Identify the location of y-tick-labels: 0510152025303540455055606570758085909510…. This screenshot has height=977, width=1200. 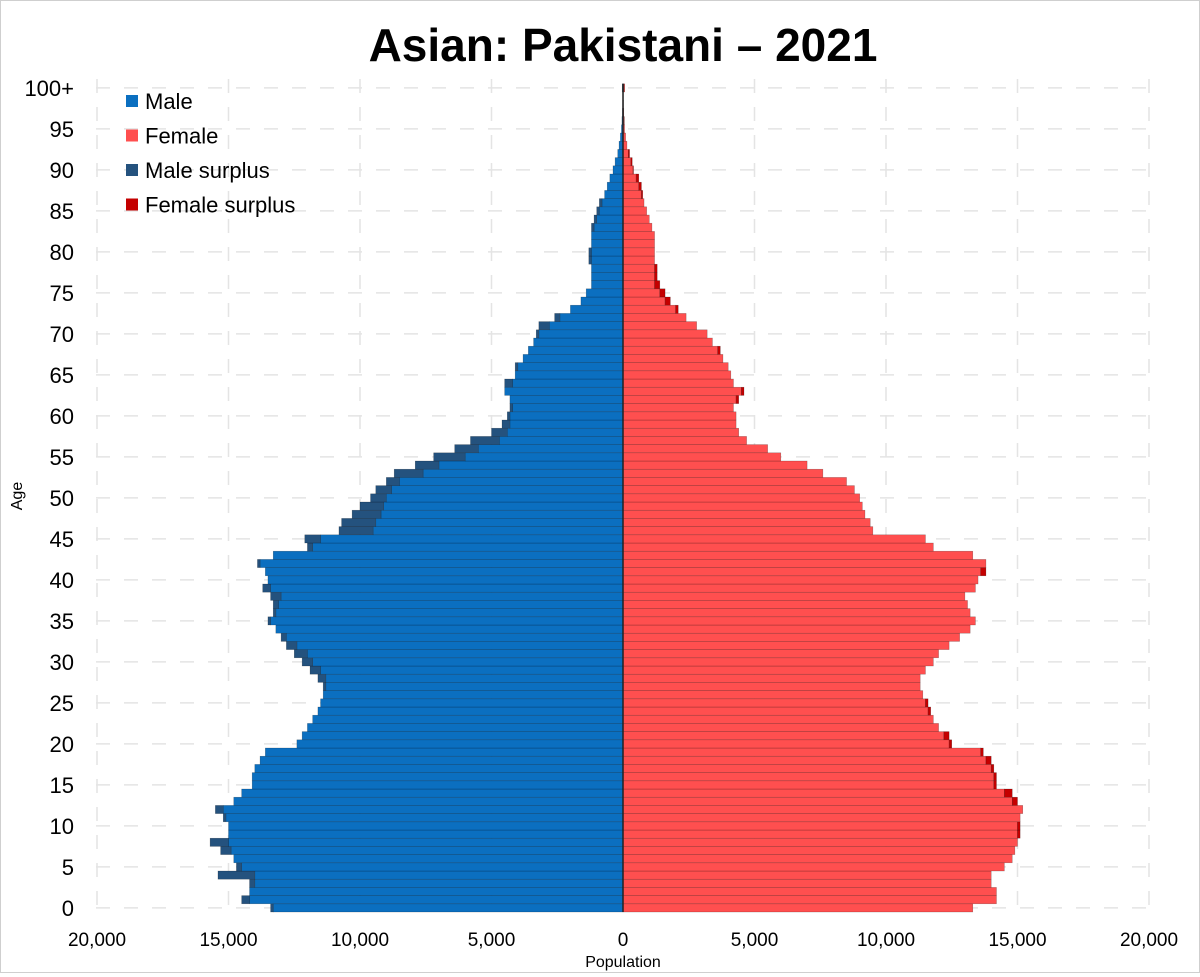
(49, 498).